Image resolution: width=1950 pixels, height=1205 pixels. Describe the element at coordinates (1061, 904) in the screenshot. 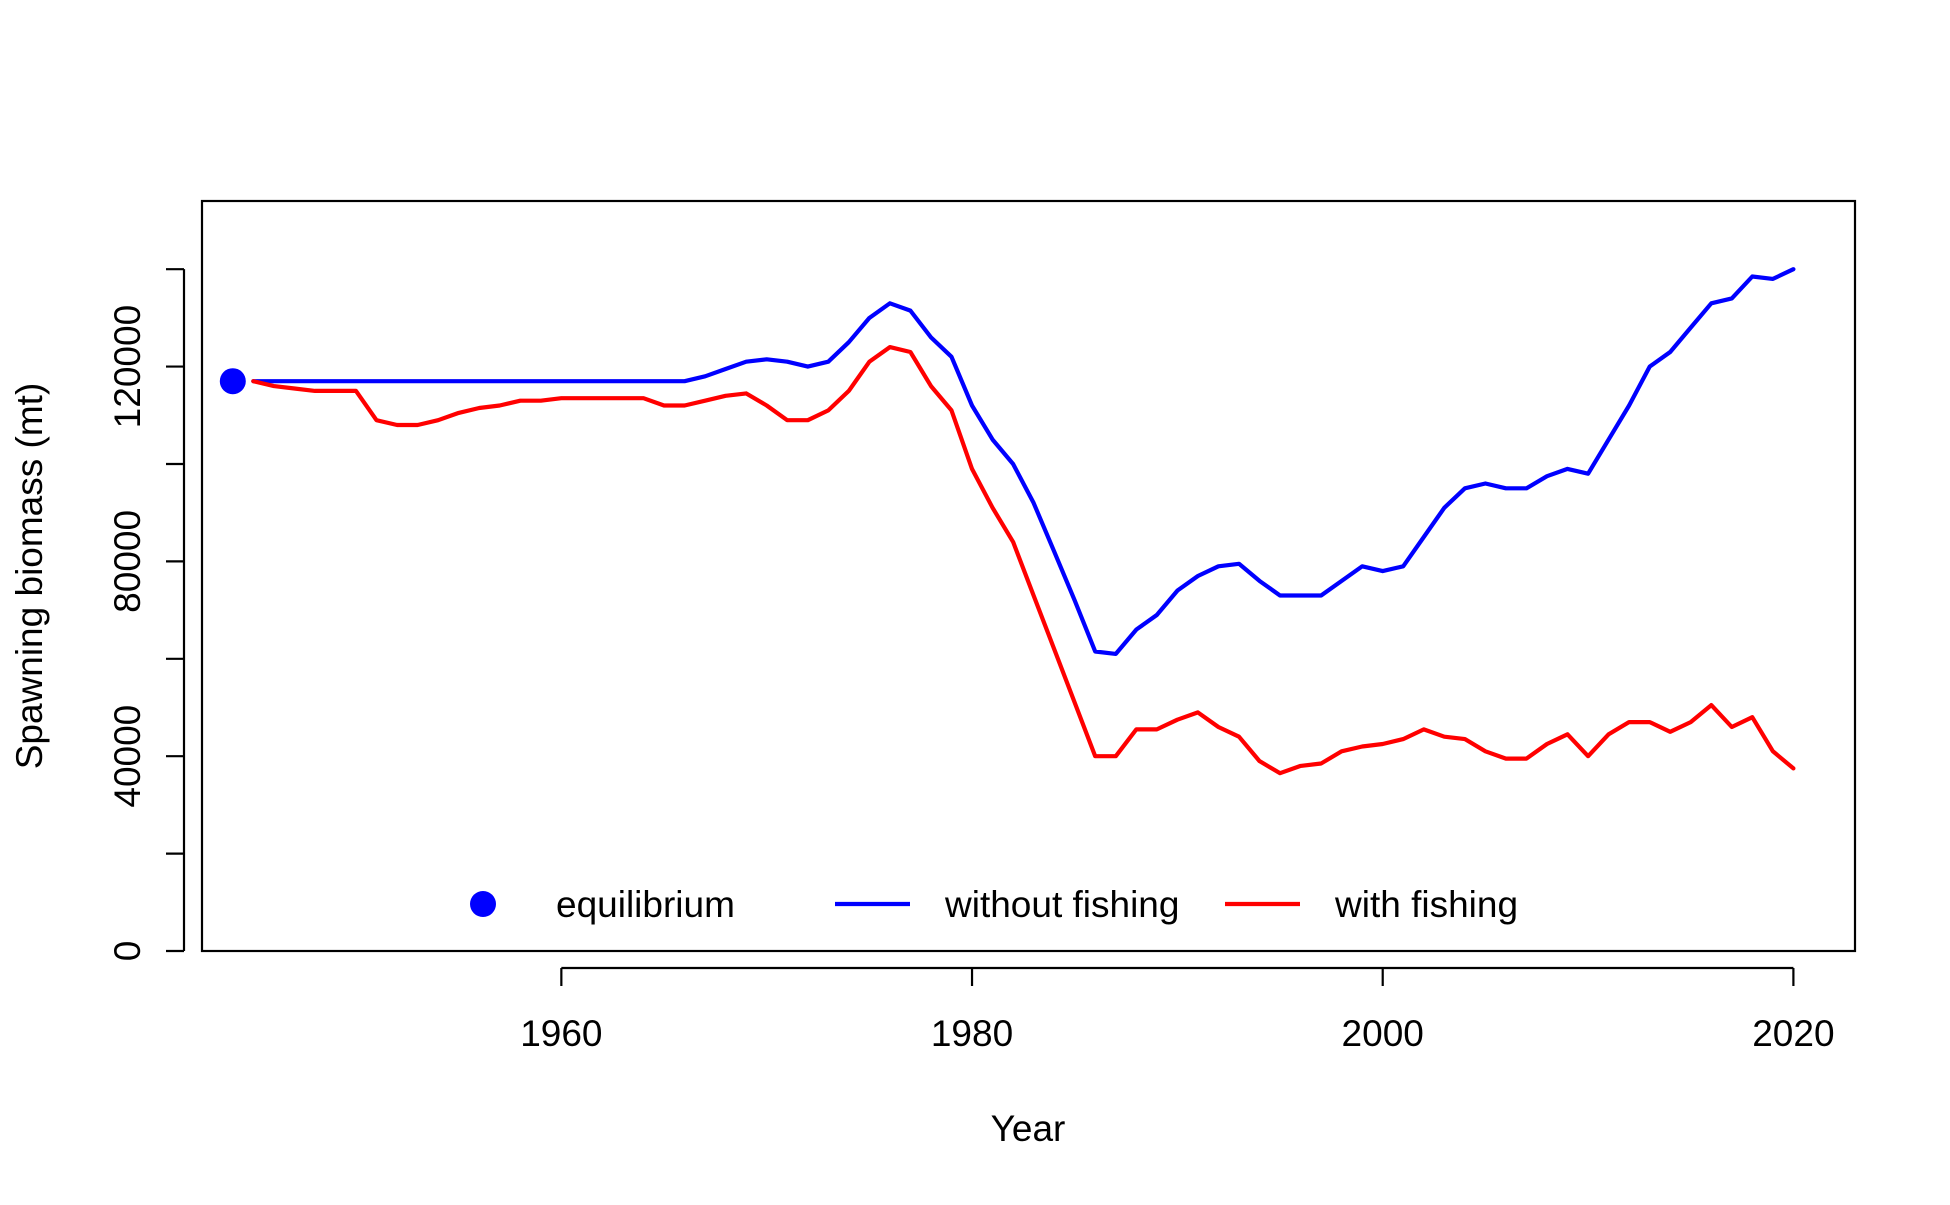

I see `legend-label-without-fishing: without fishing` at that location.